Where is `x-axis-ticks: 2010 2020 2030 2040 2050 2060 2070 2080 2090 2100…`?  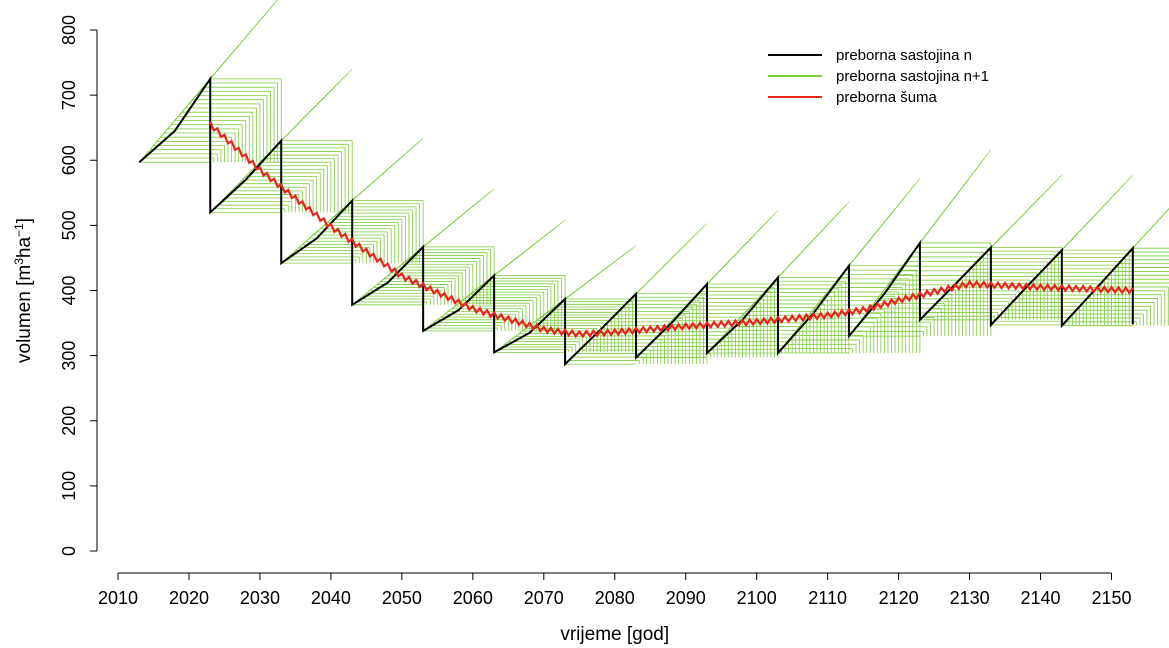
x-axis-ticks: 2010 2020 2030 2040 2050 2060 2070 2080 2090 2100… is located at coordinates (615, 590).